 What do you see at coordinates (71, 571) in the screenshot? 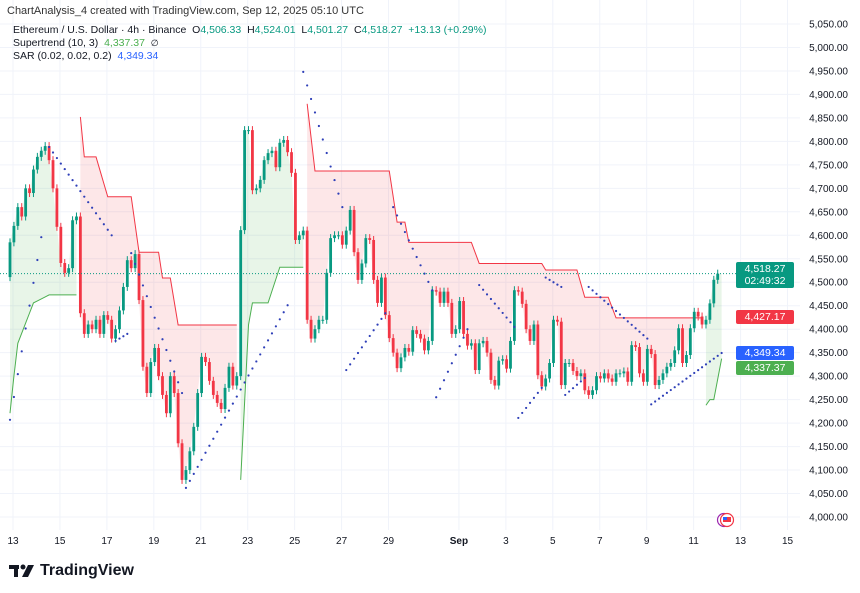
I see `tradingview-logo: TradingView` at bounding box center [71, 571].